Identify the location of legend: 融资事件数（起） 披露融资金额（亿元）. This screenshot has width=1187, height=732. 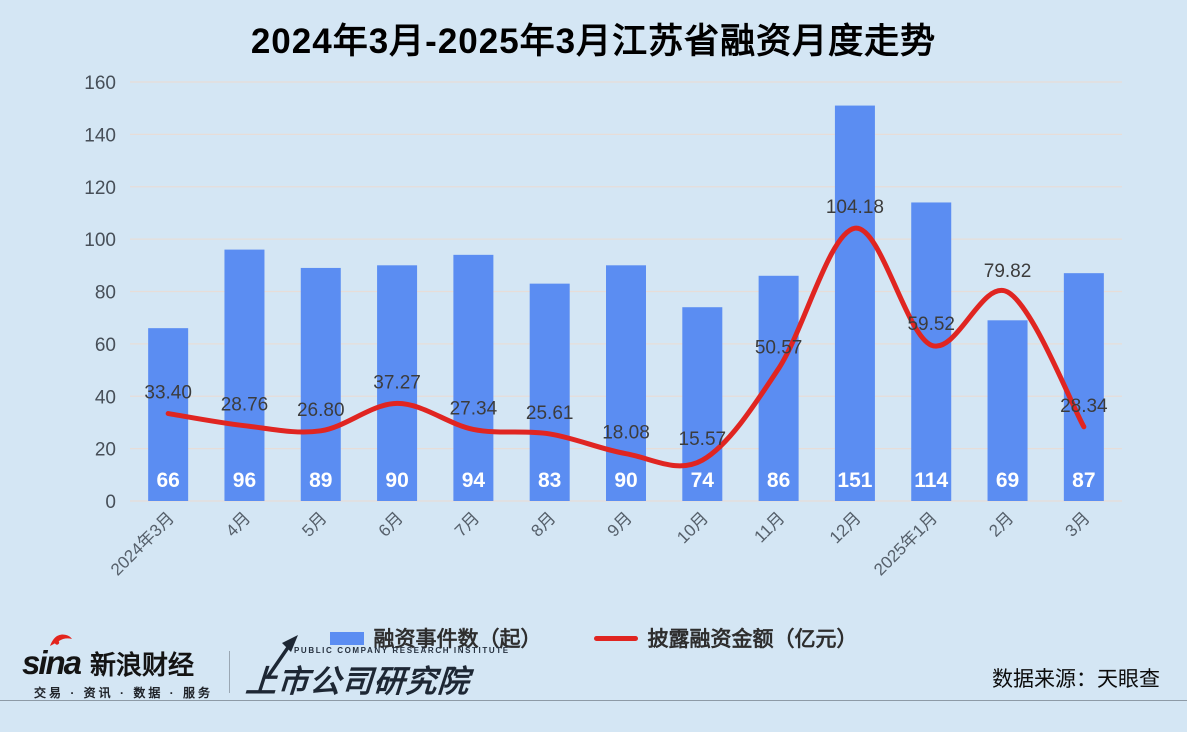
(593, 638).